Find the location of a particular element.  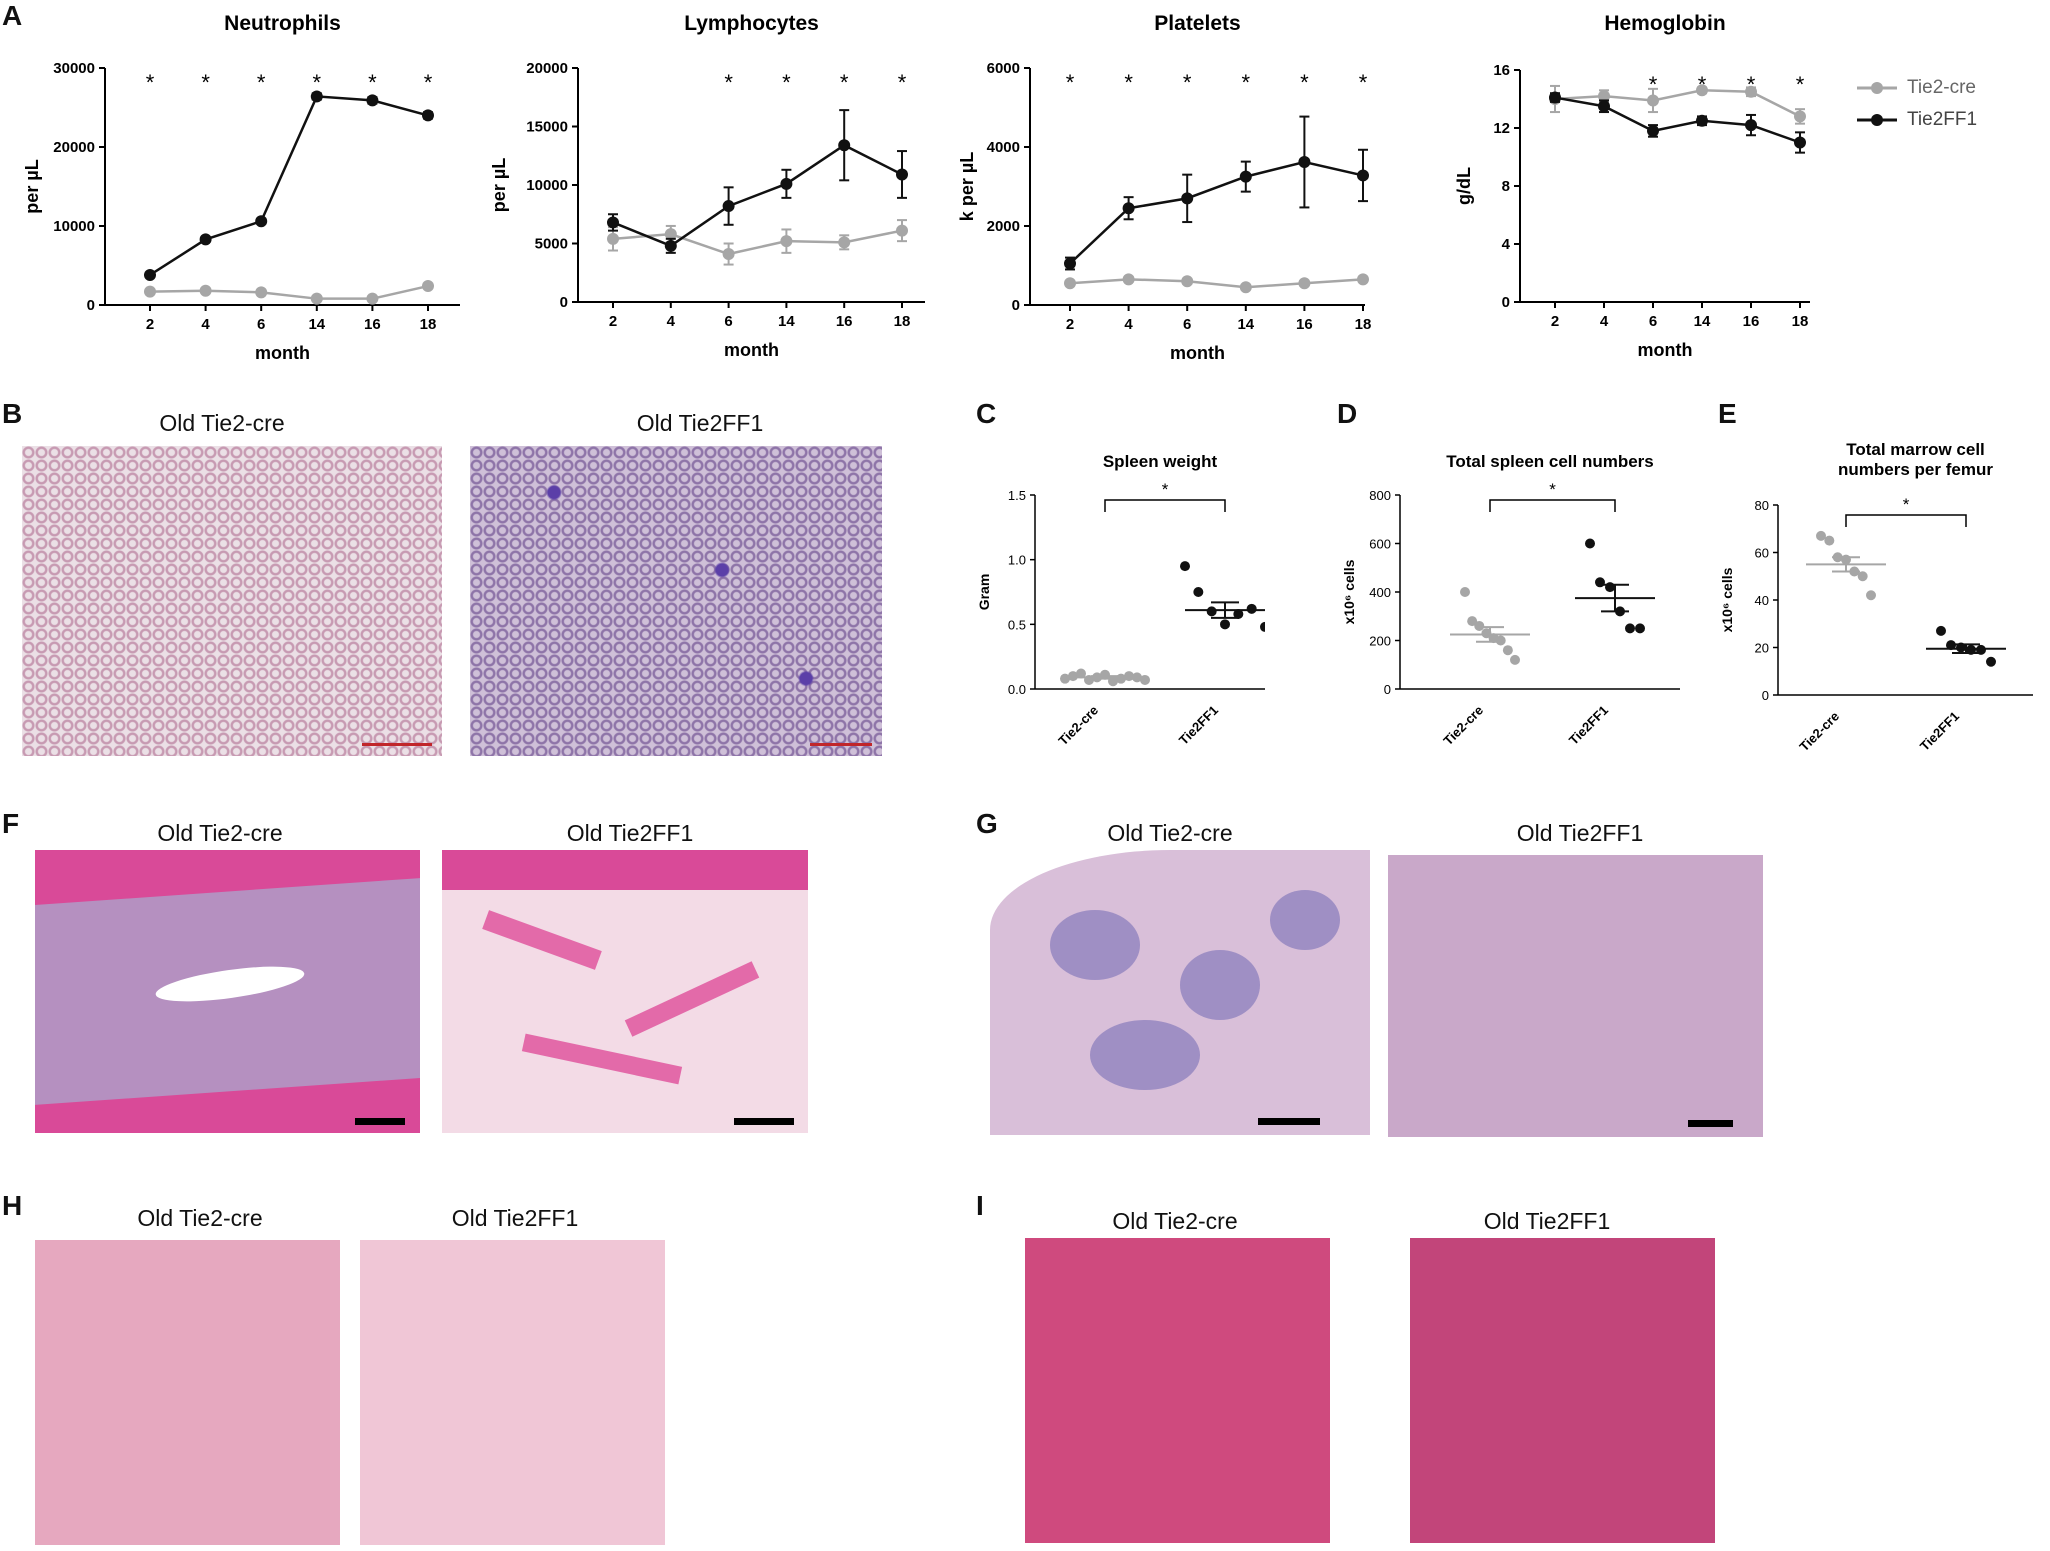

reticulin-stain-spleen-tie2ff1-image is located at coordinates (1562, 1390).